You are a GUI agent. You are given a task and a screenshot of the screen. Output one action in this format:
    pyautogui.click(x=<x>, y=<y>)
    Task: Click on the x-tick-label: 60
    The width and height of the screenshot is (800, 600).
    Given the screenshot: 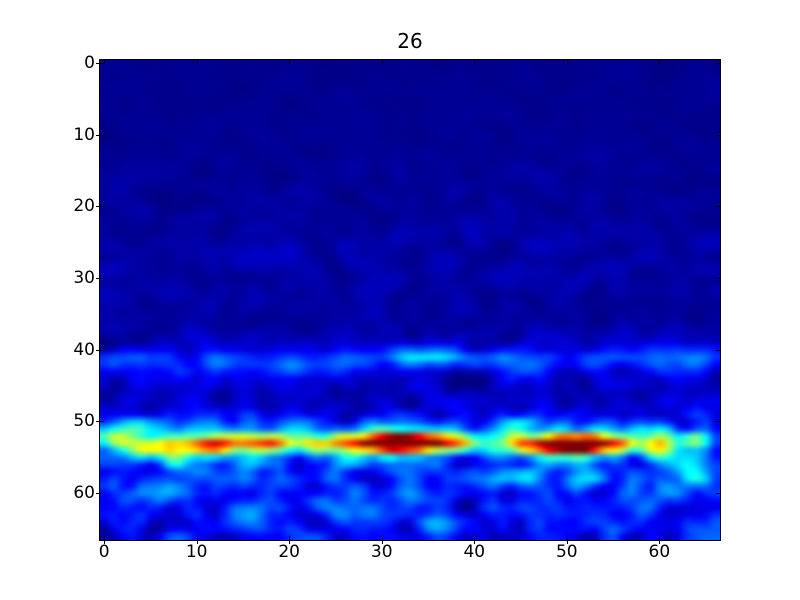 What is the action you would take?
    pyautogui.click(x=659, y=552)
    